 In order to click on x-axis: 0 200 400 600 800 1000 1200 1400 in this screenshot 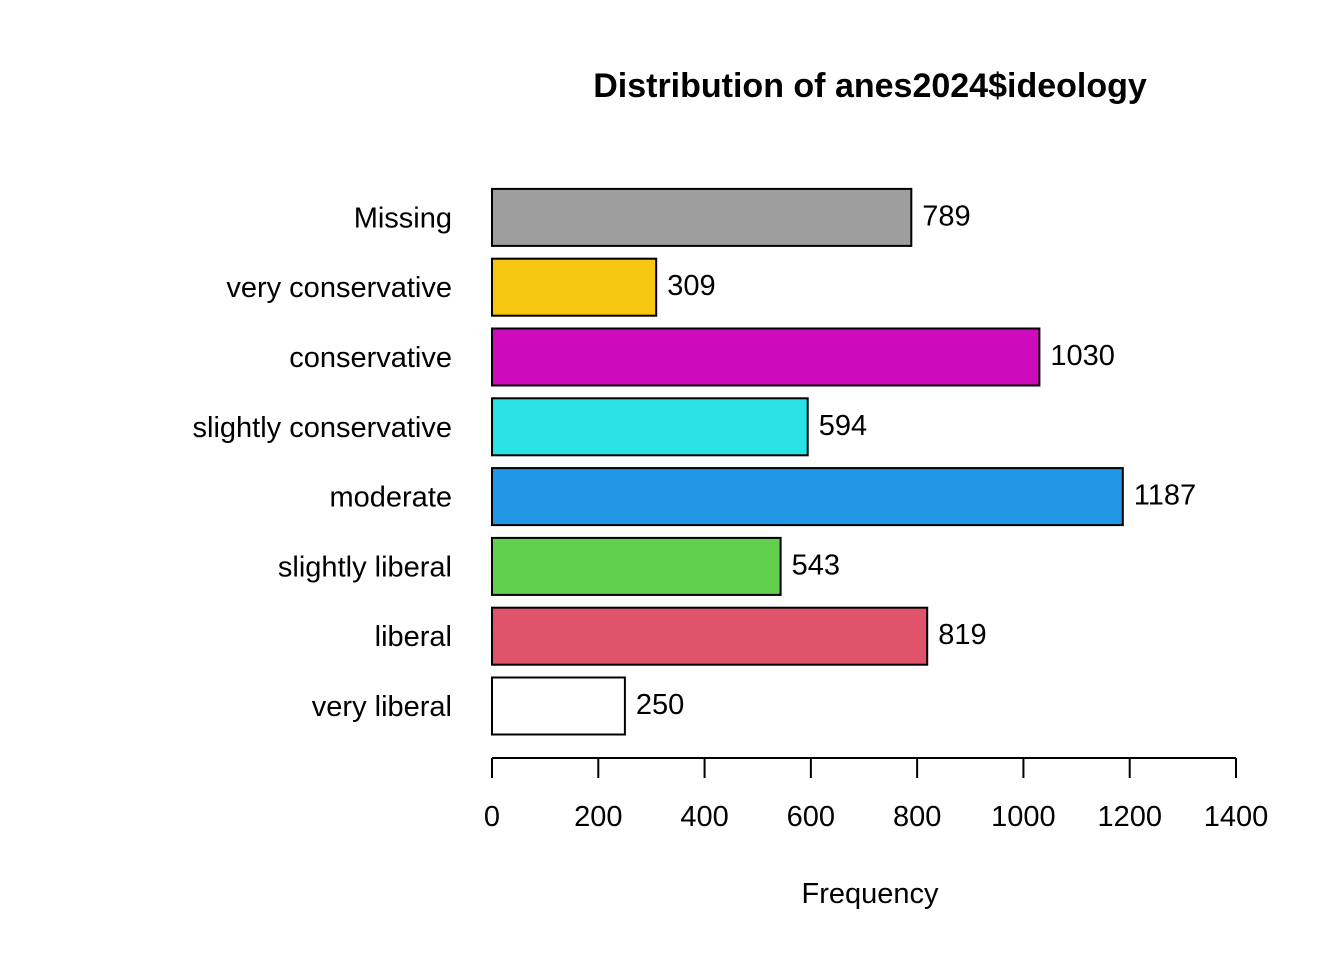, I will do `click(876, 795)`.